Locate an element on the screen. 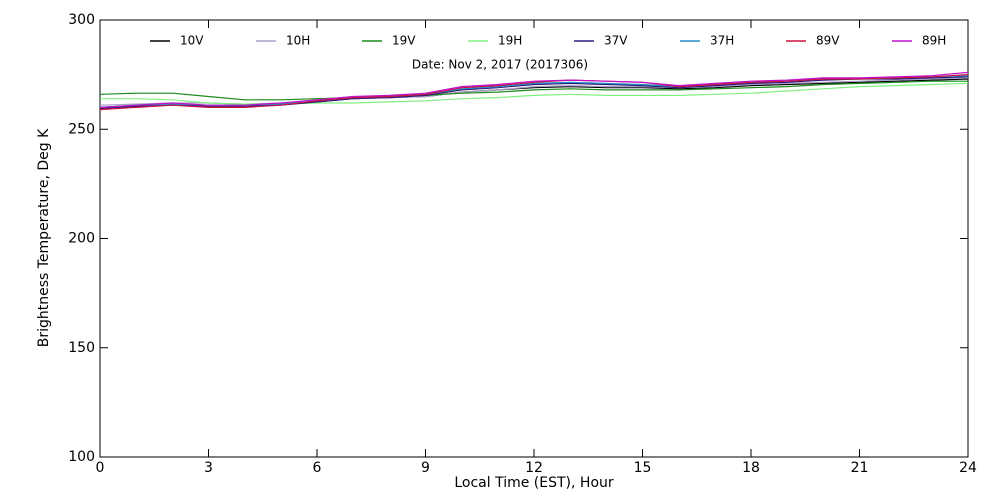 This screenshot has height=500, width=1000. x-tick-label: 6 is located at coordinates (317, 468).